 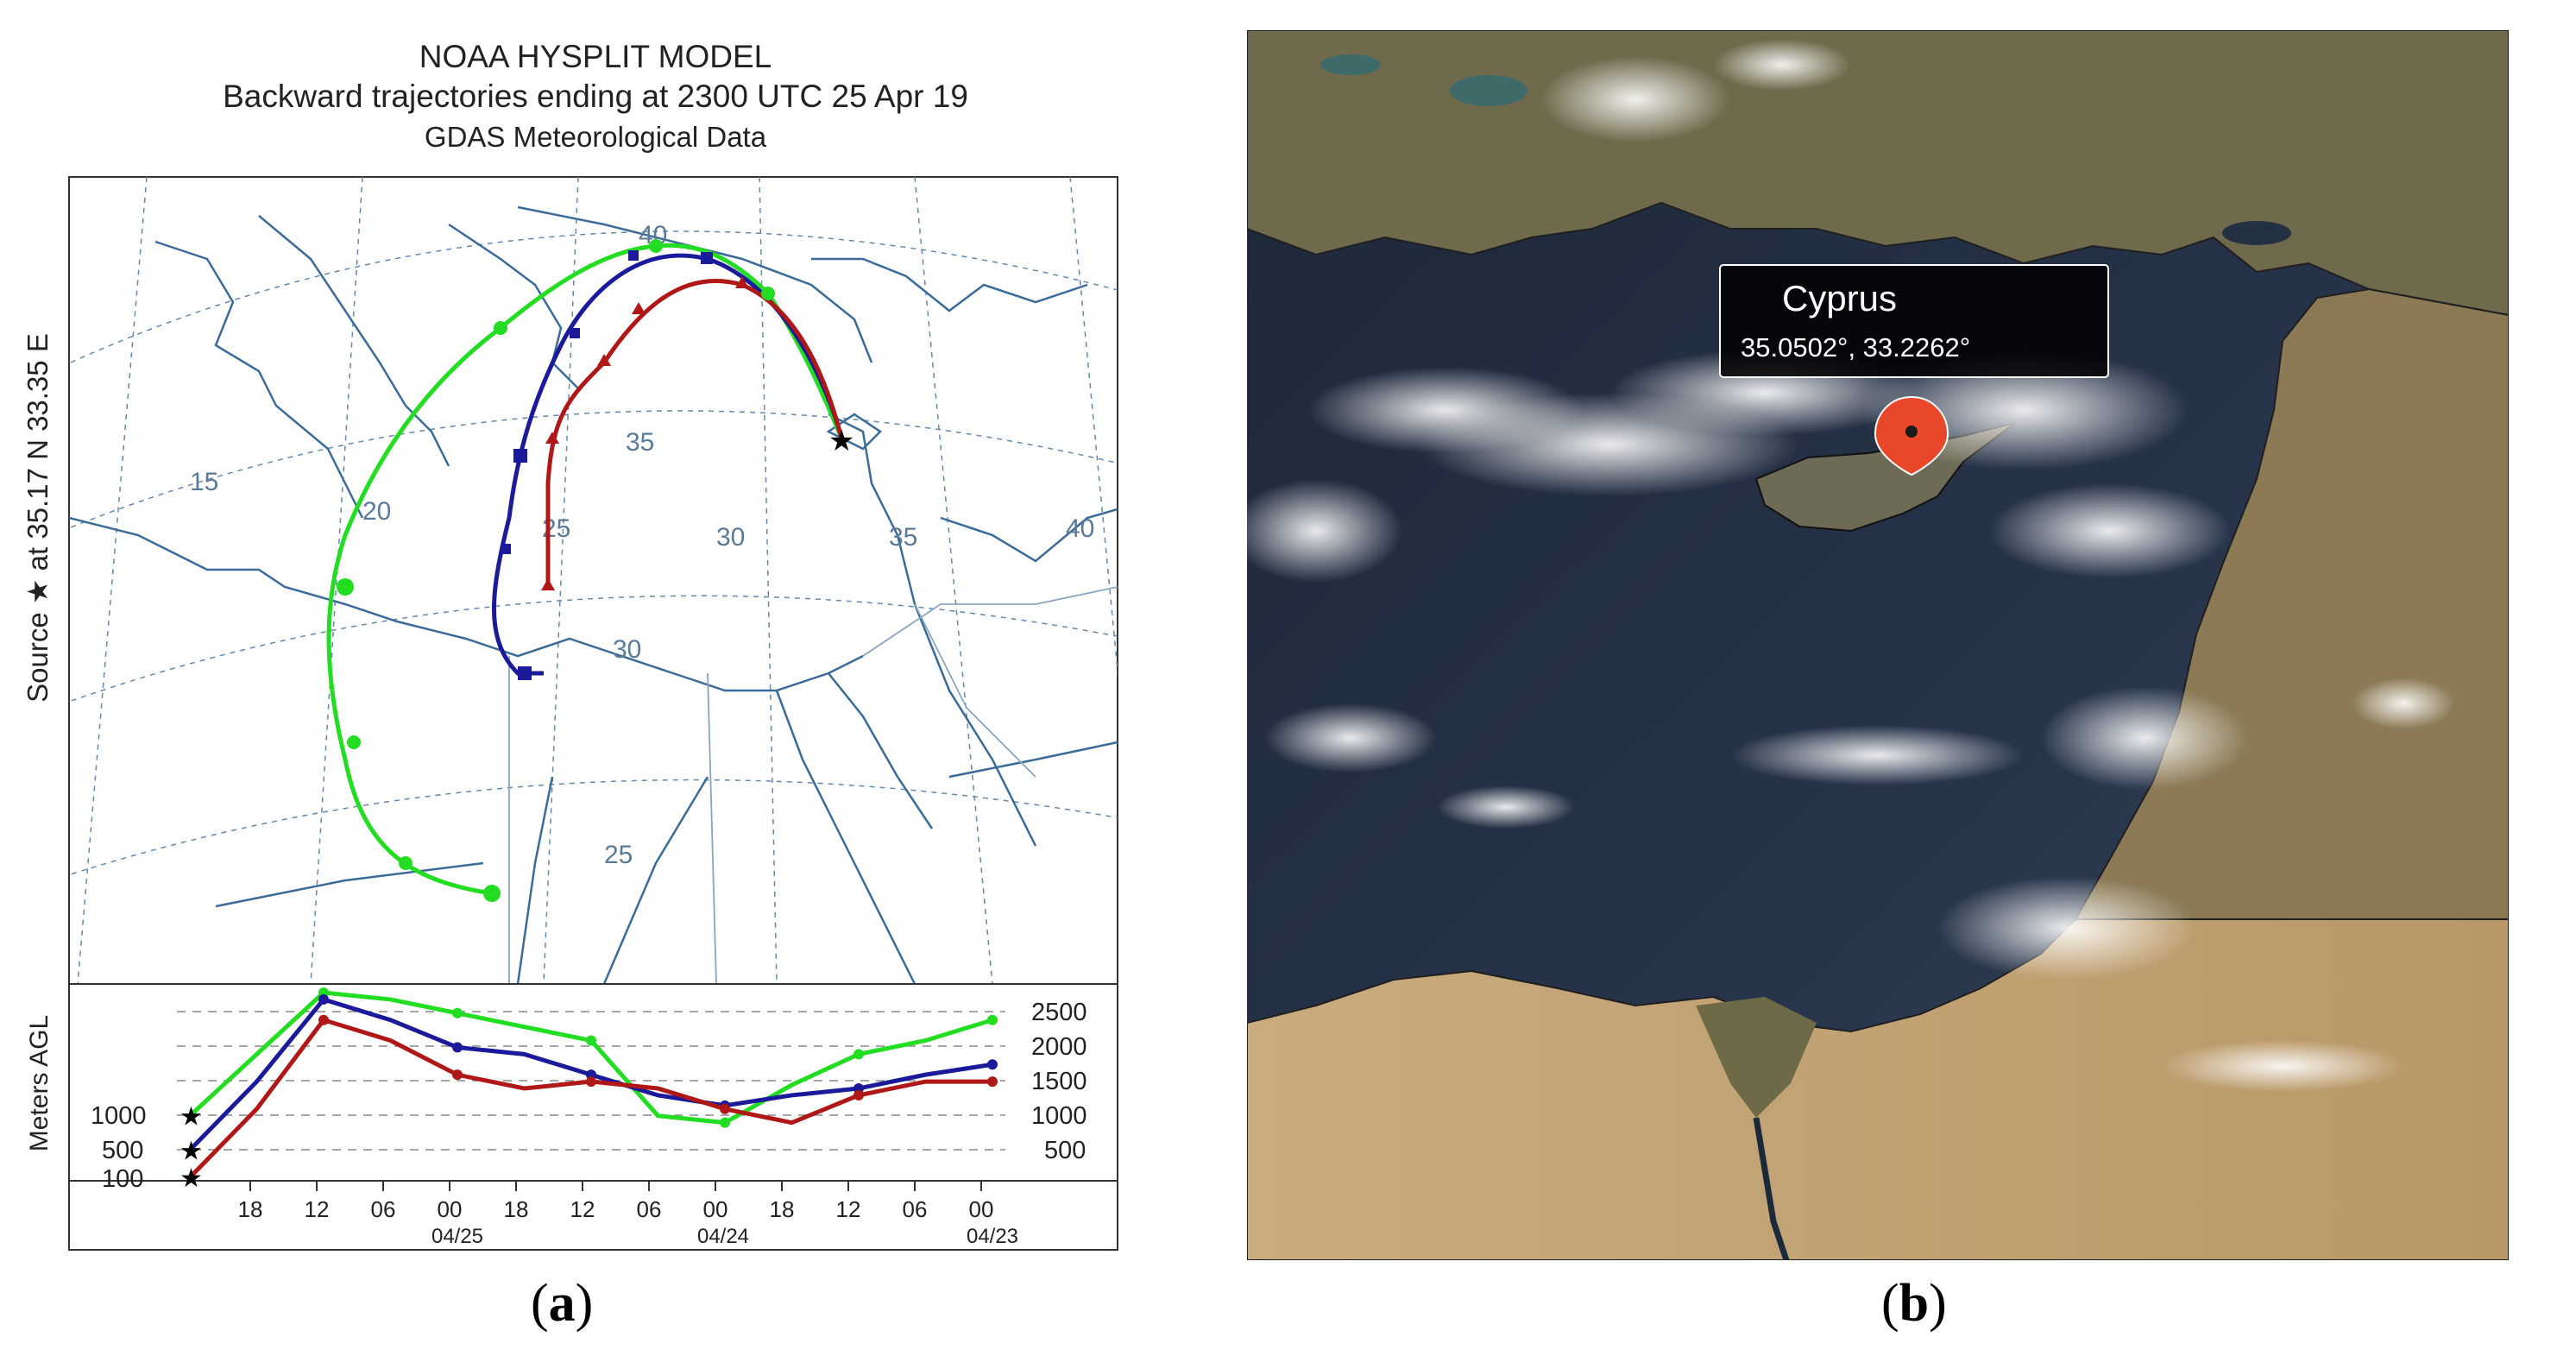 I want to click on height-left-tick: 500, so click(x=122, y=1150).